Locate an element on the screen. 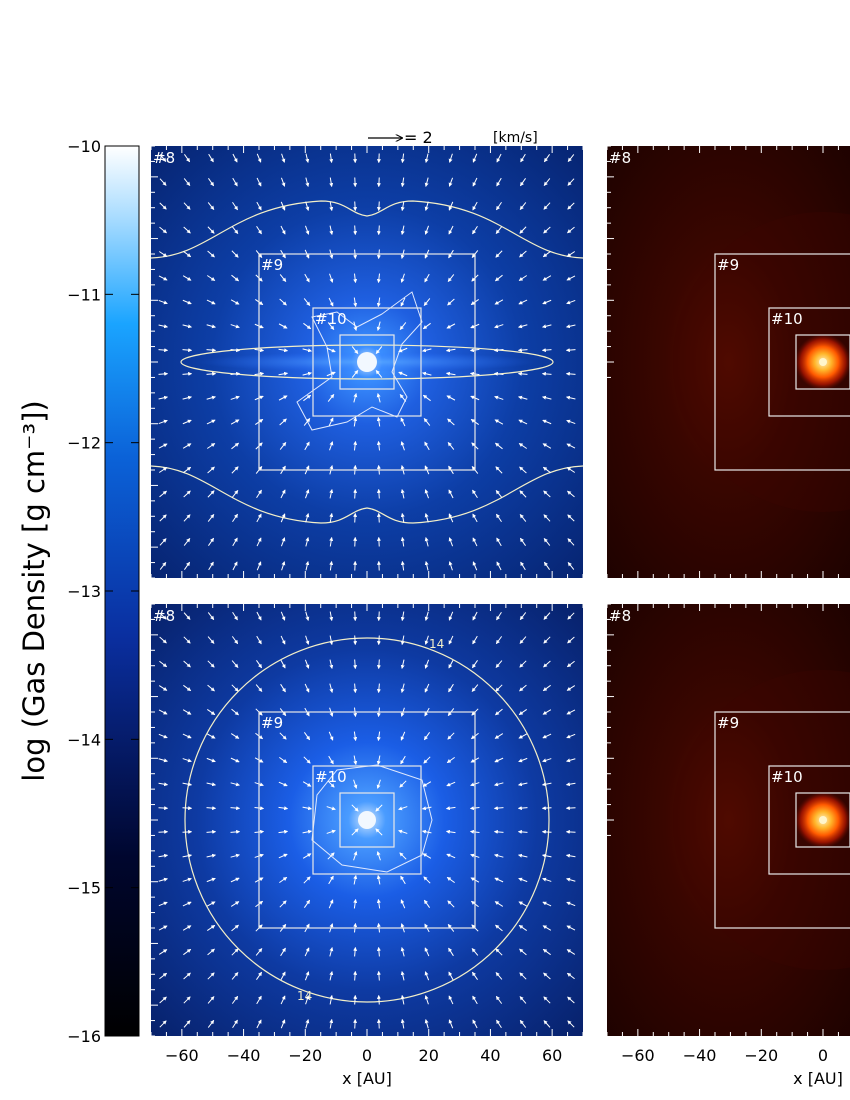  contour-label: 14 is located at coordinates (436, 644).